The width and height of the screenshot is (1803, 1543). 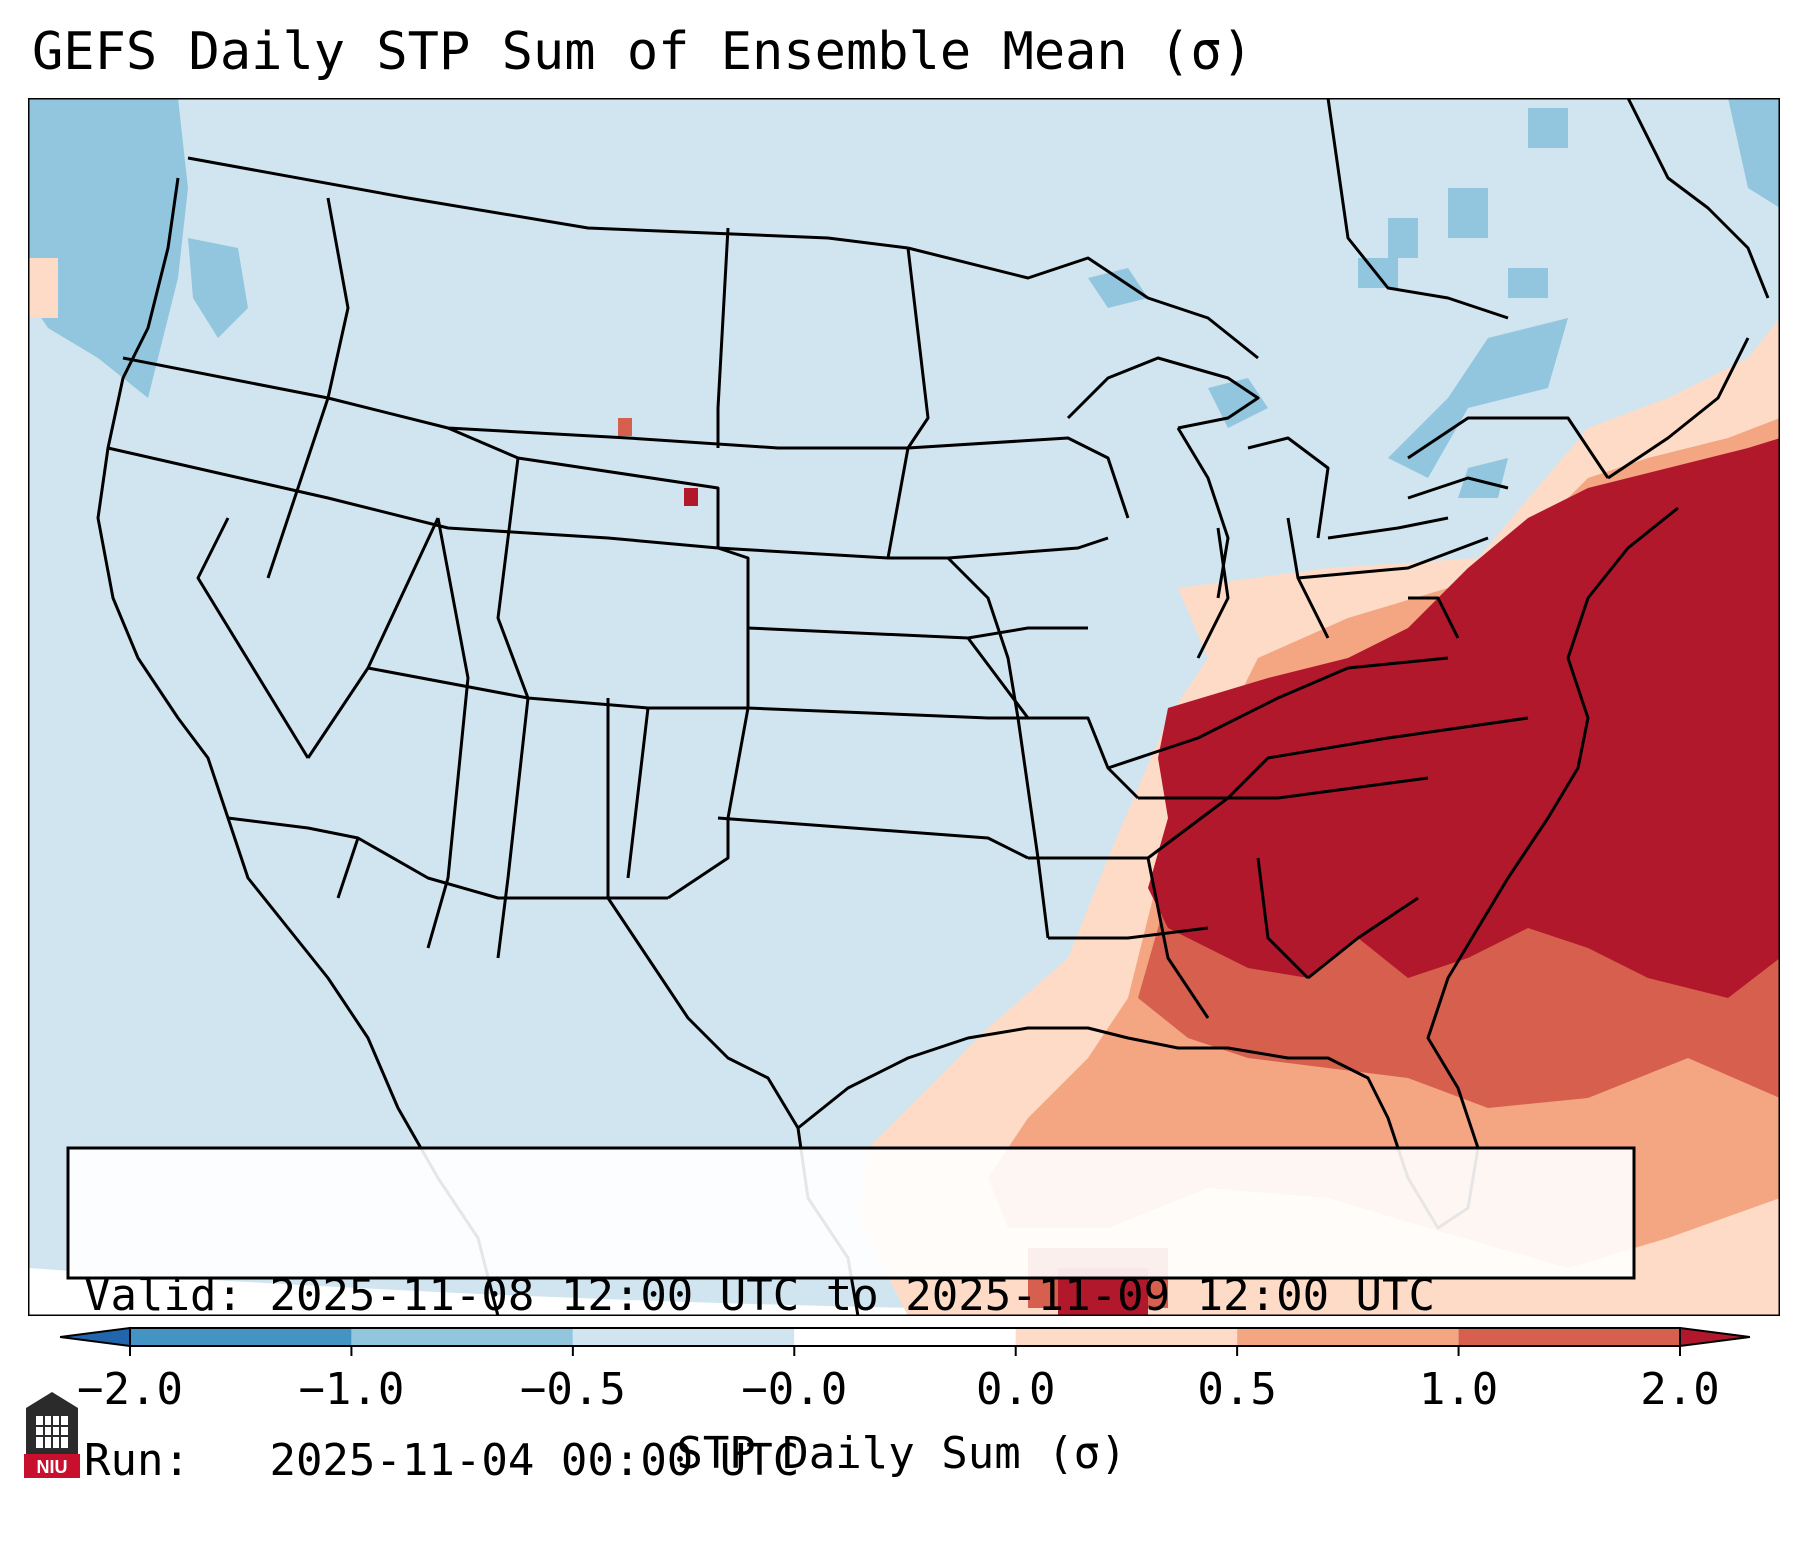 I want to click on logo-text: NIU, so click(x=52, y=1467).